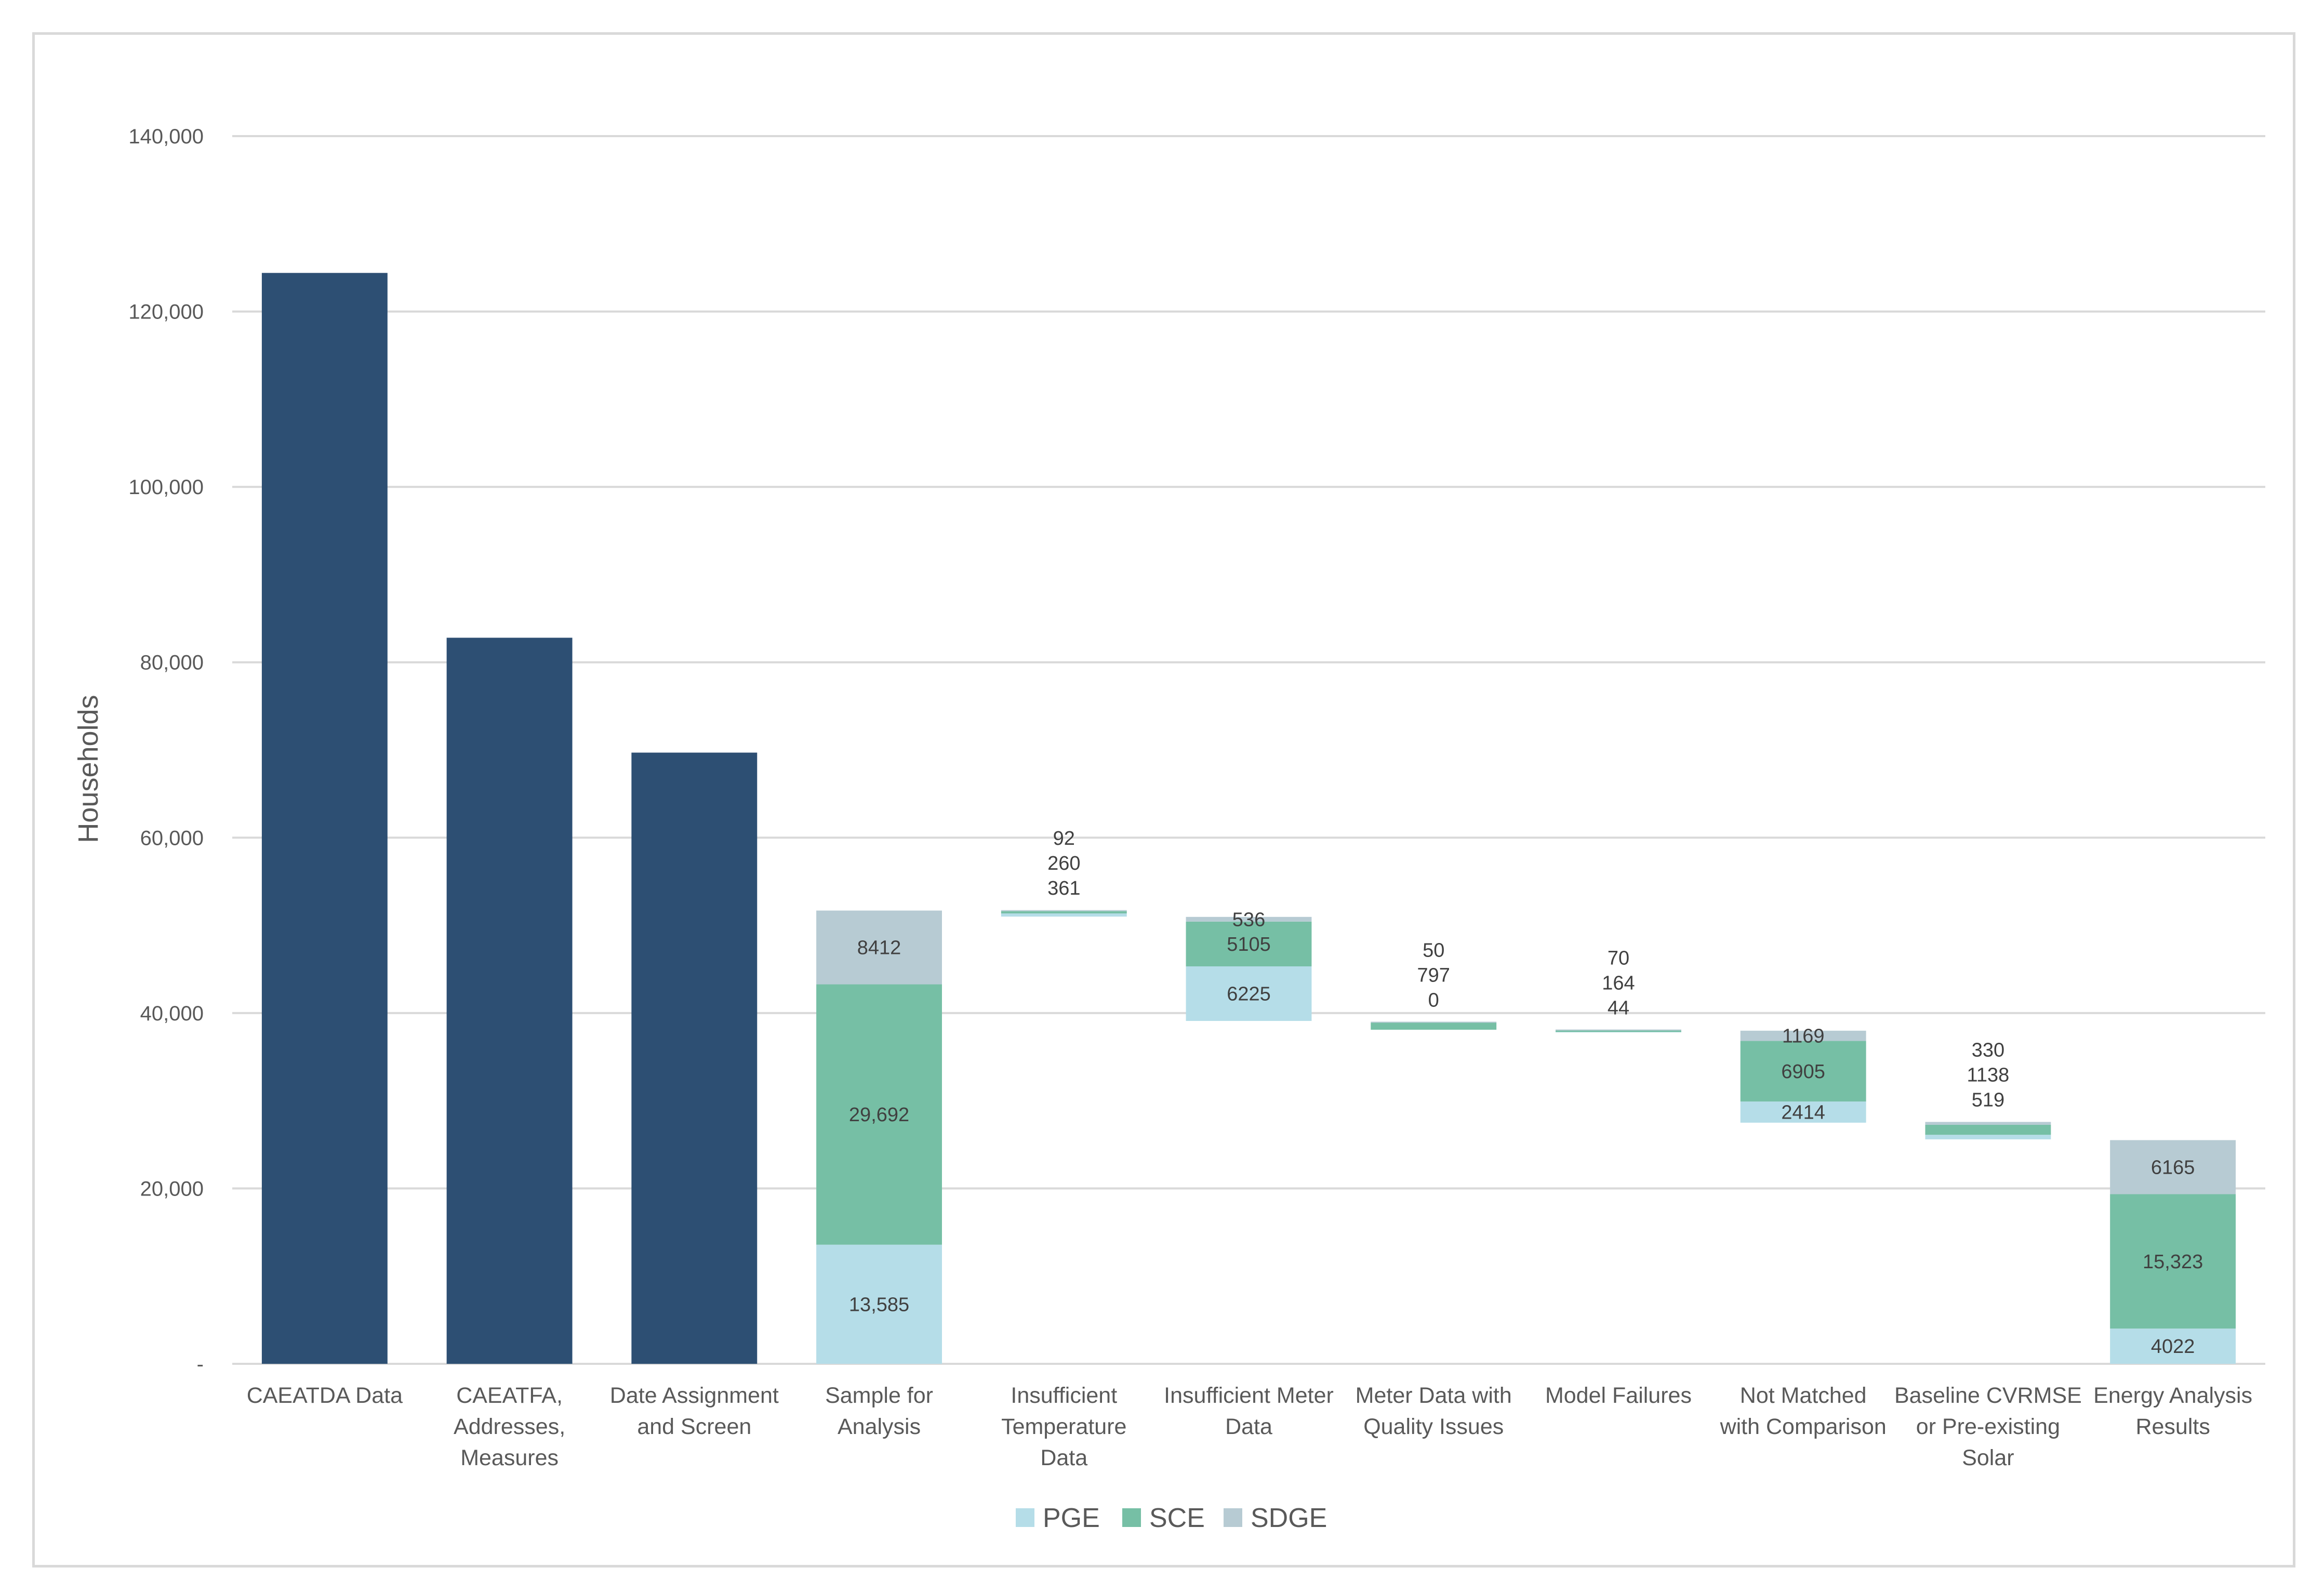 The image size is (2324, 1594). I want to click on y-tick-label: 40,000, so click(172, 1014).